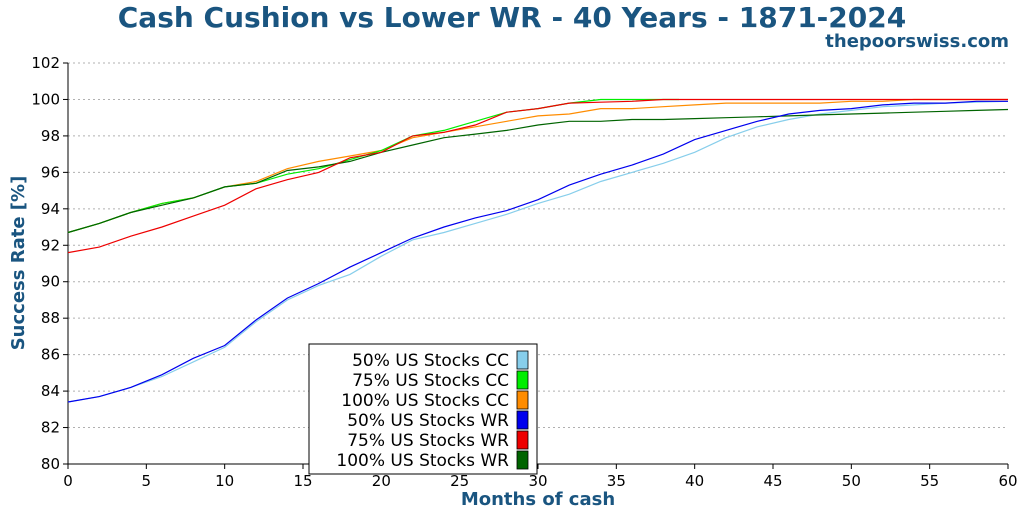  Describe the element at coordinates (50, 245) in the screenshot. I see `y-tick-label: 92` at that location.